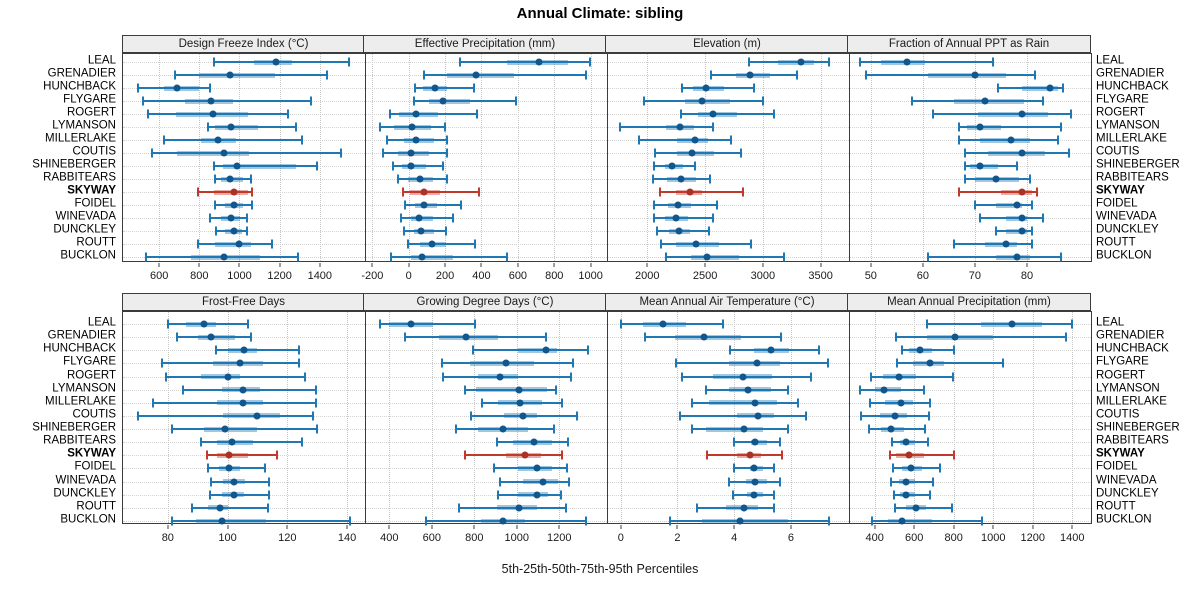  Describe the element at coordinates (74, 427) in the screenshot. I see `station-label-left-shineberger: SHINEBERGER` at that location.